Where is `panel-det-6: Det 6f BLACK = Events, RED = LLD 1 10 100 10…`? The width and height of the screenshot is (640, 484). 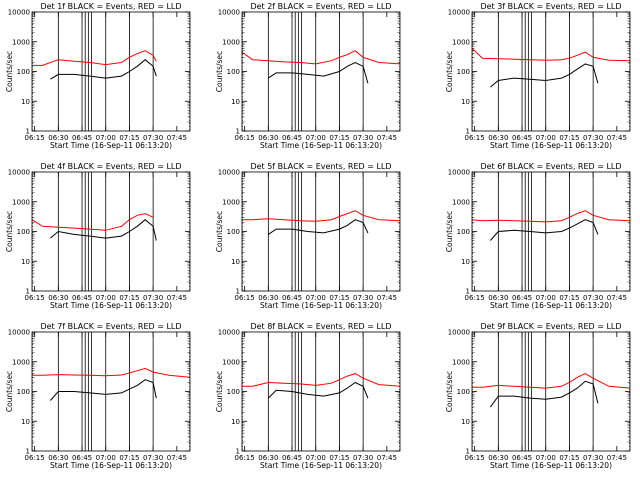 panel-det-6: Det 6f BLACK = Events, RED = LLD 1 10 100 10… is located at coordinates (538, 236).